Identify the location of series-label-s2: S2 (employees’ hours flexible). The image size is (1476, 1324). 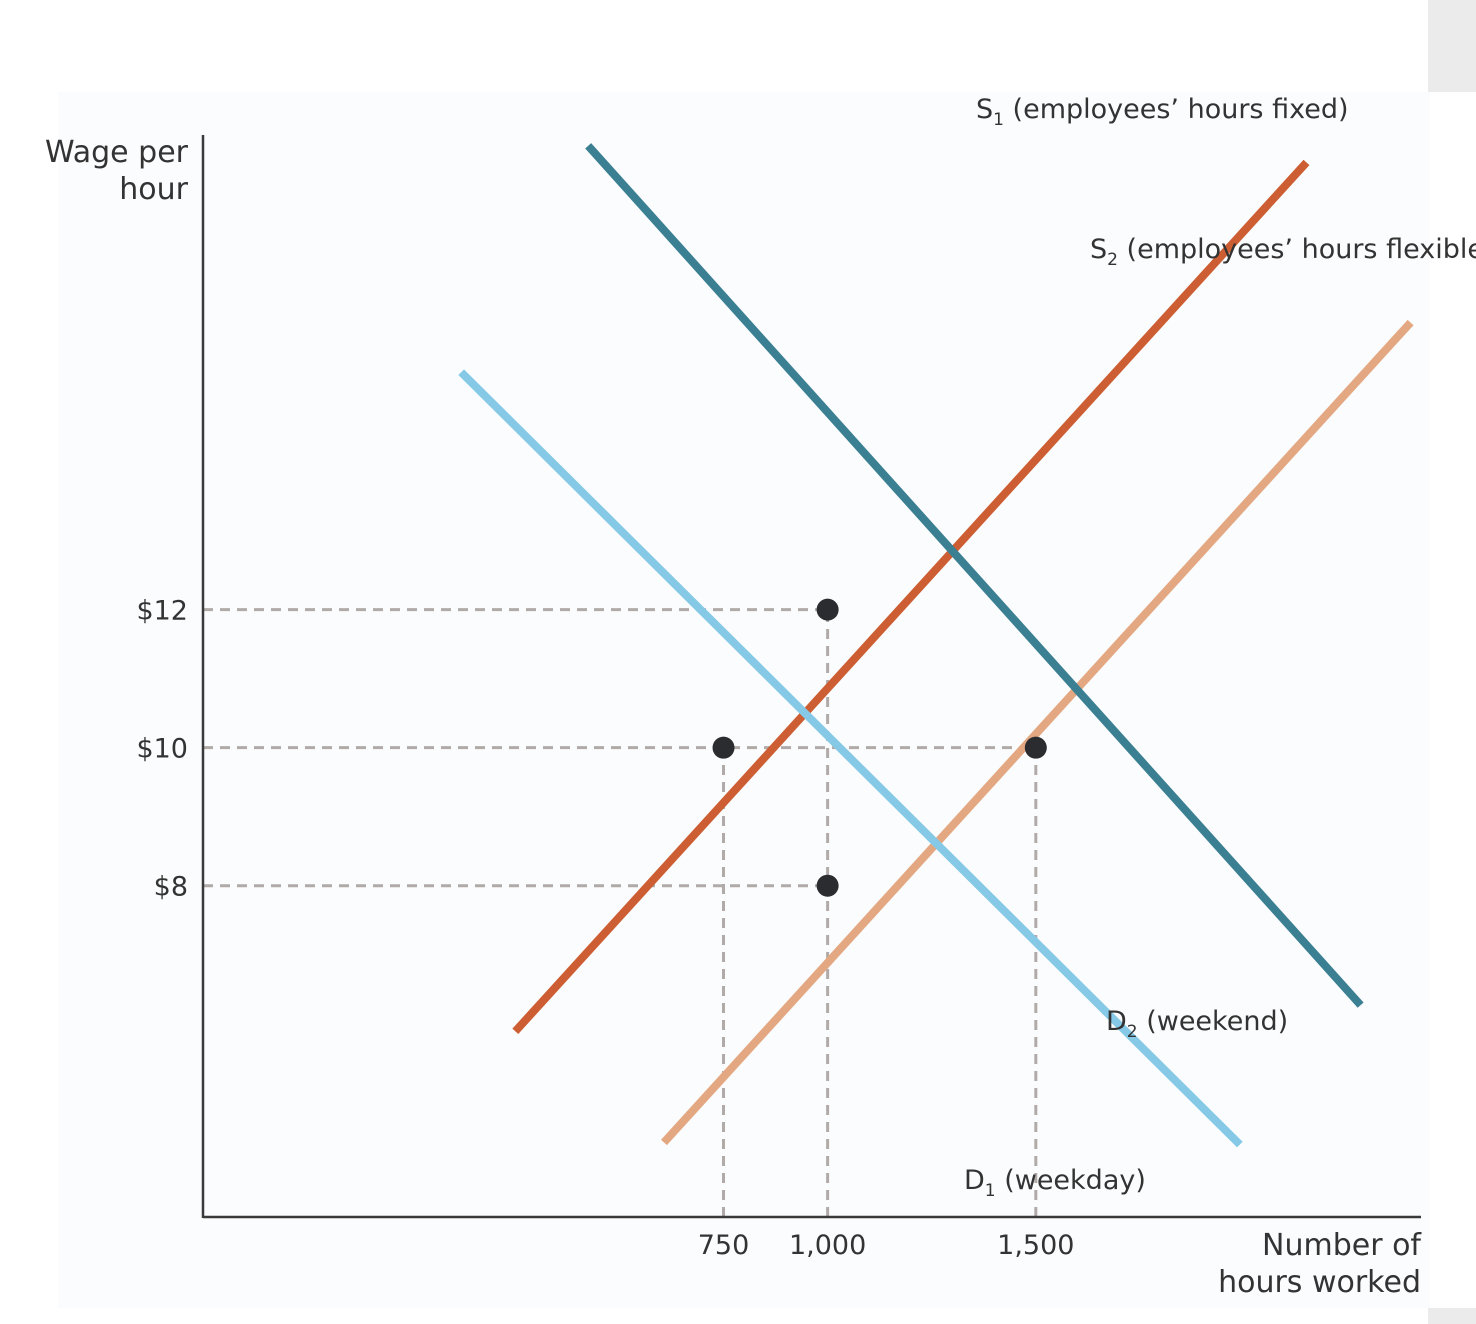
(1283, 252).